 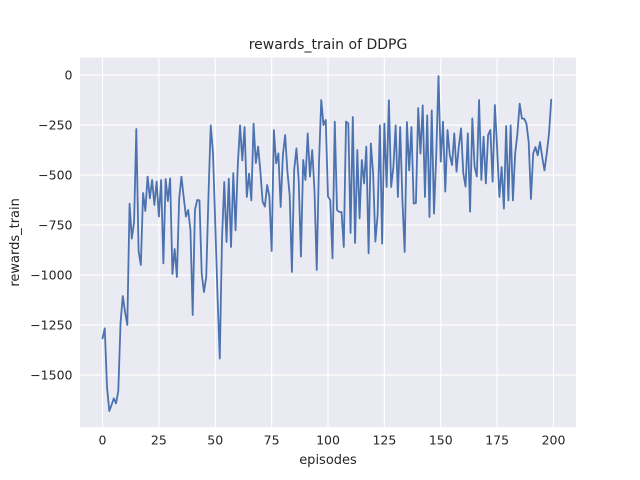 What do you see at coordinates (51, 375) in the screenshot?
I see `y-tick-label: −1500` at bounding box center [51, 375].